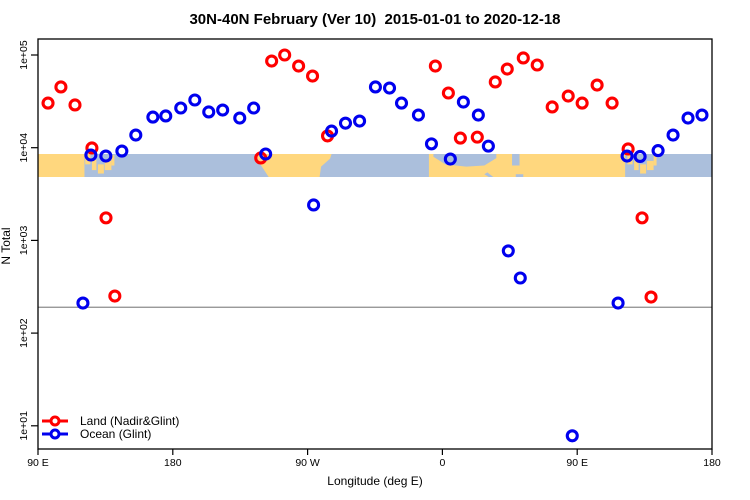  Describe the element at coordinates (24, 55) in the screenshot. I see `y-tick-label: 1e+05` at that location.